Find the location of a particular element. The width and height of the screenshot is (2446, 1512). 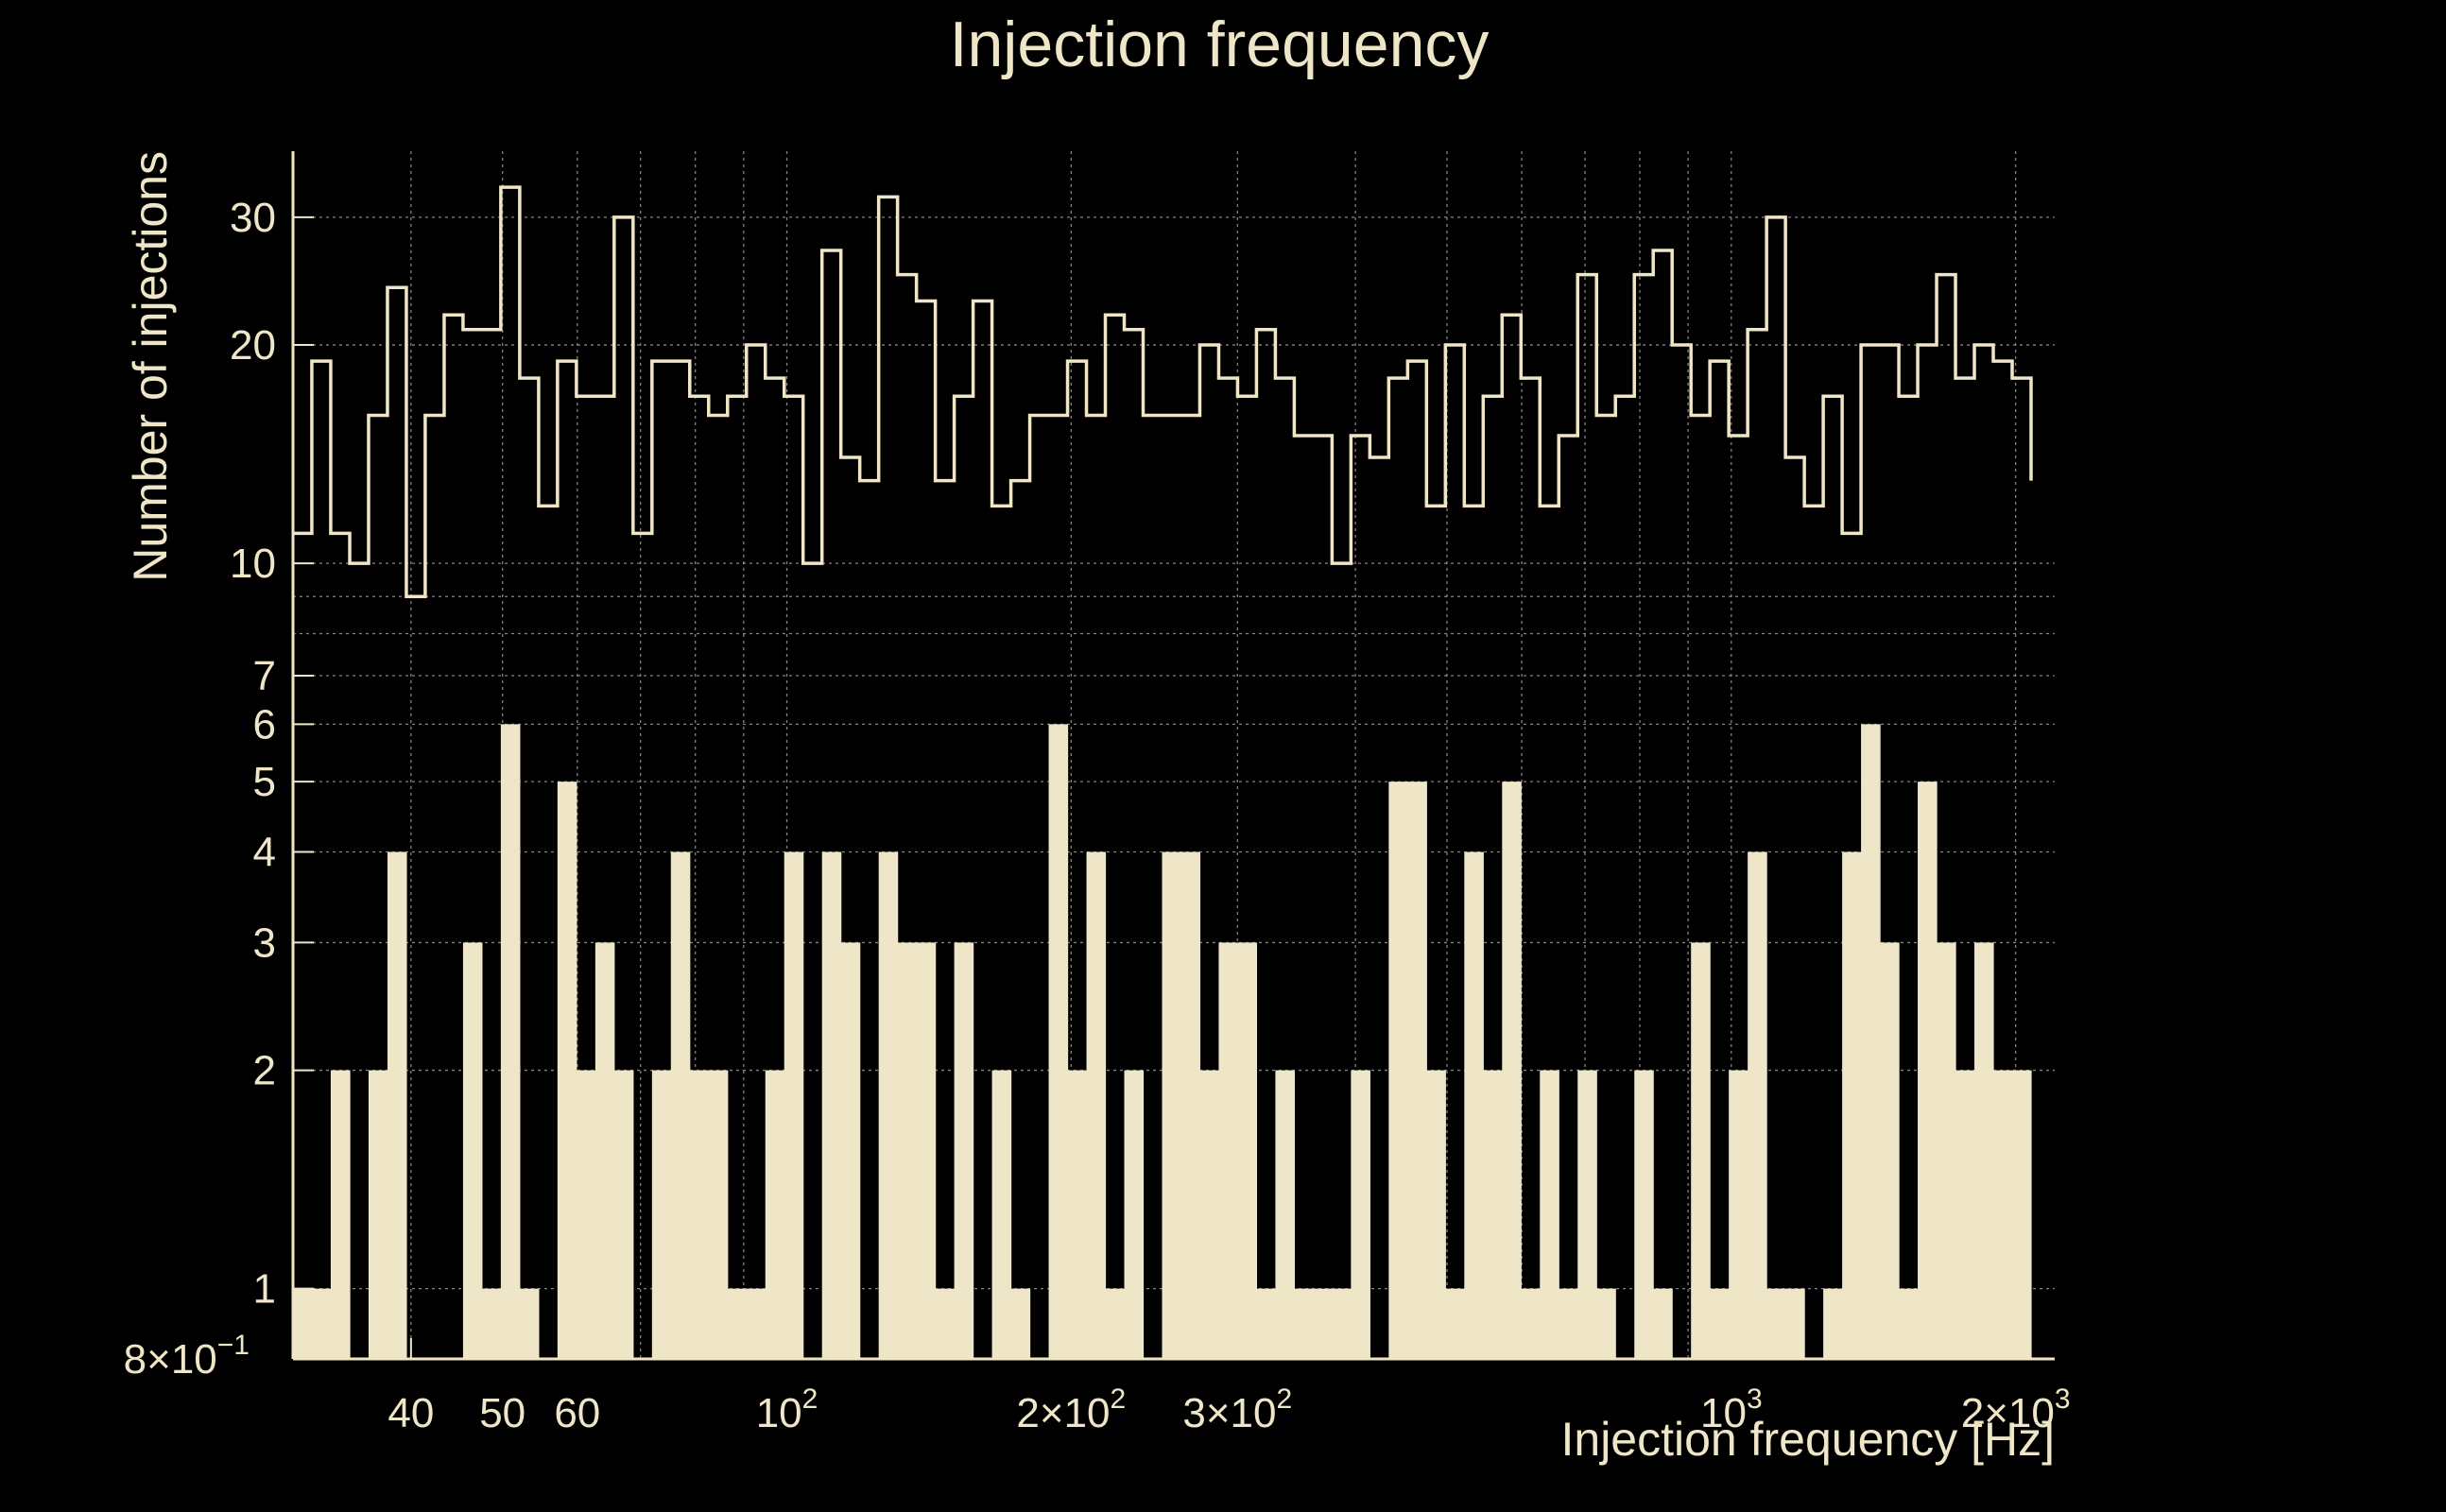

y-tick-label: 1 is located at coordinates (264, 1289).